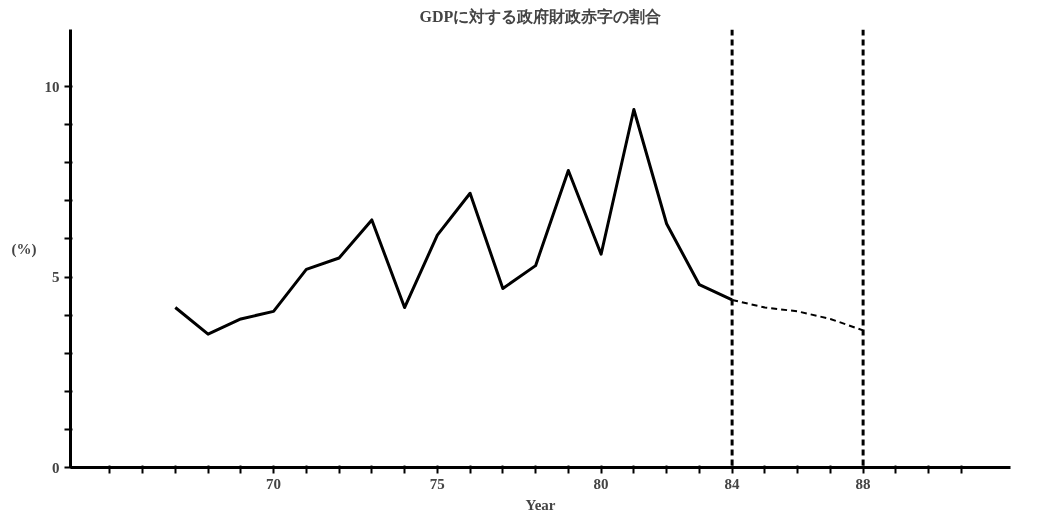 Image resolution: width=1058 pixels, height=521 pixels. Describe the element at coordinates (863, 483) in the screenshot. I see `x-tick-label: 88` at that location.